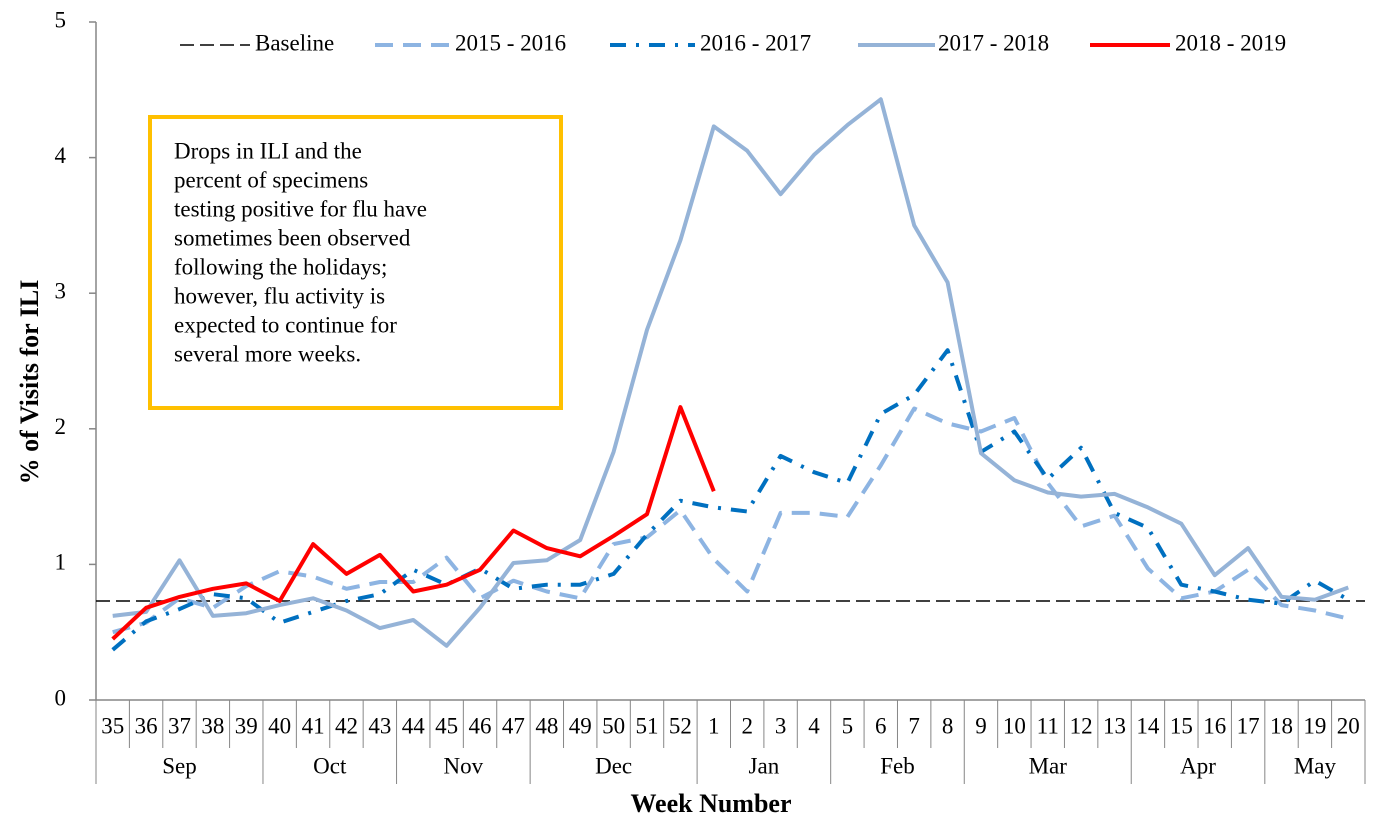 This screenshot has width=1380, height=821. What do you see at coordinates (647, 725) in the screenshot?
I see `x-tick-label: 51` at bounding box center [647, 725].